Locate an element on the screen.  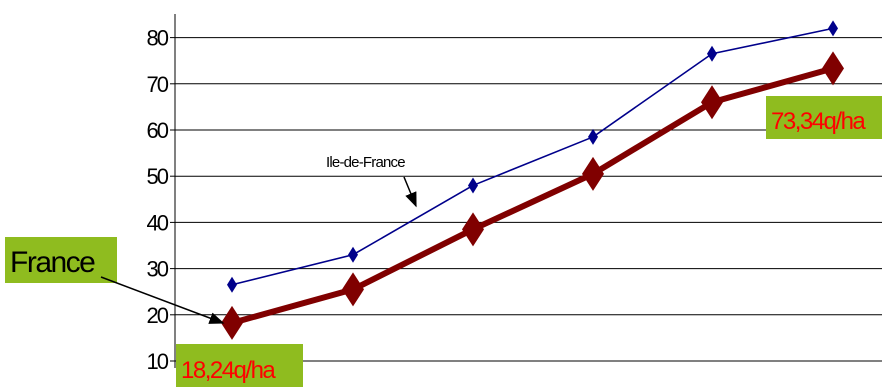
idf-annotation-arrow is located at coordinates (410, 192).